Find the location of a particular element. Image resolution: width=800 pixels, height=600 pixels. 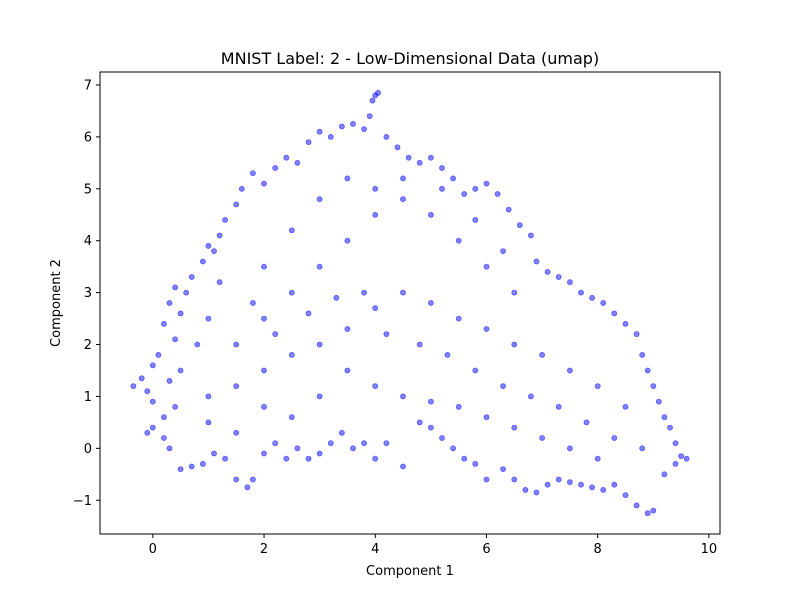

x-axis: 0 2 4 6 8 10 is located at coordinates (433, 545).